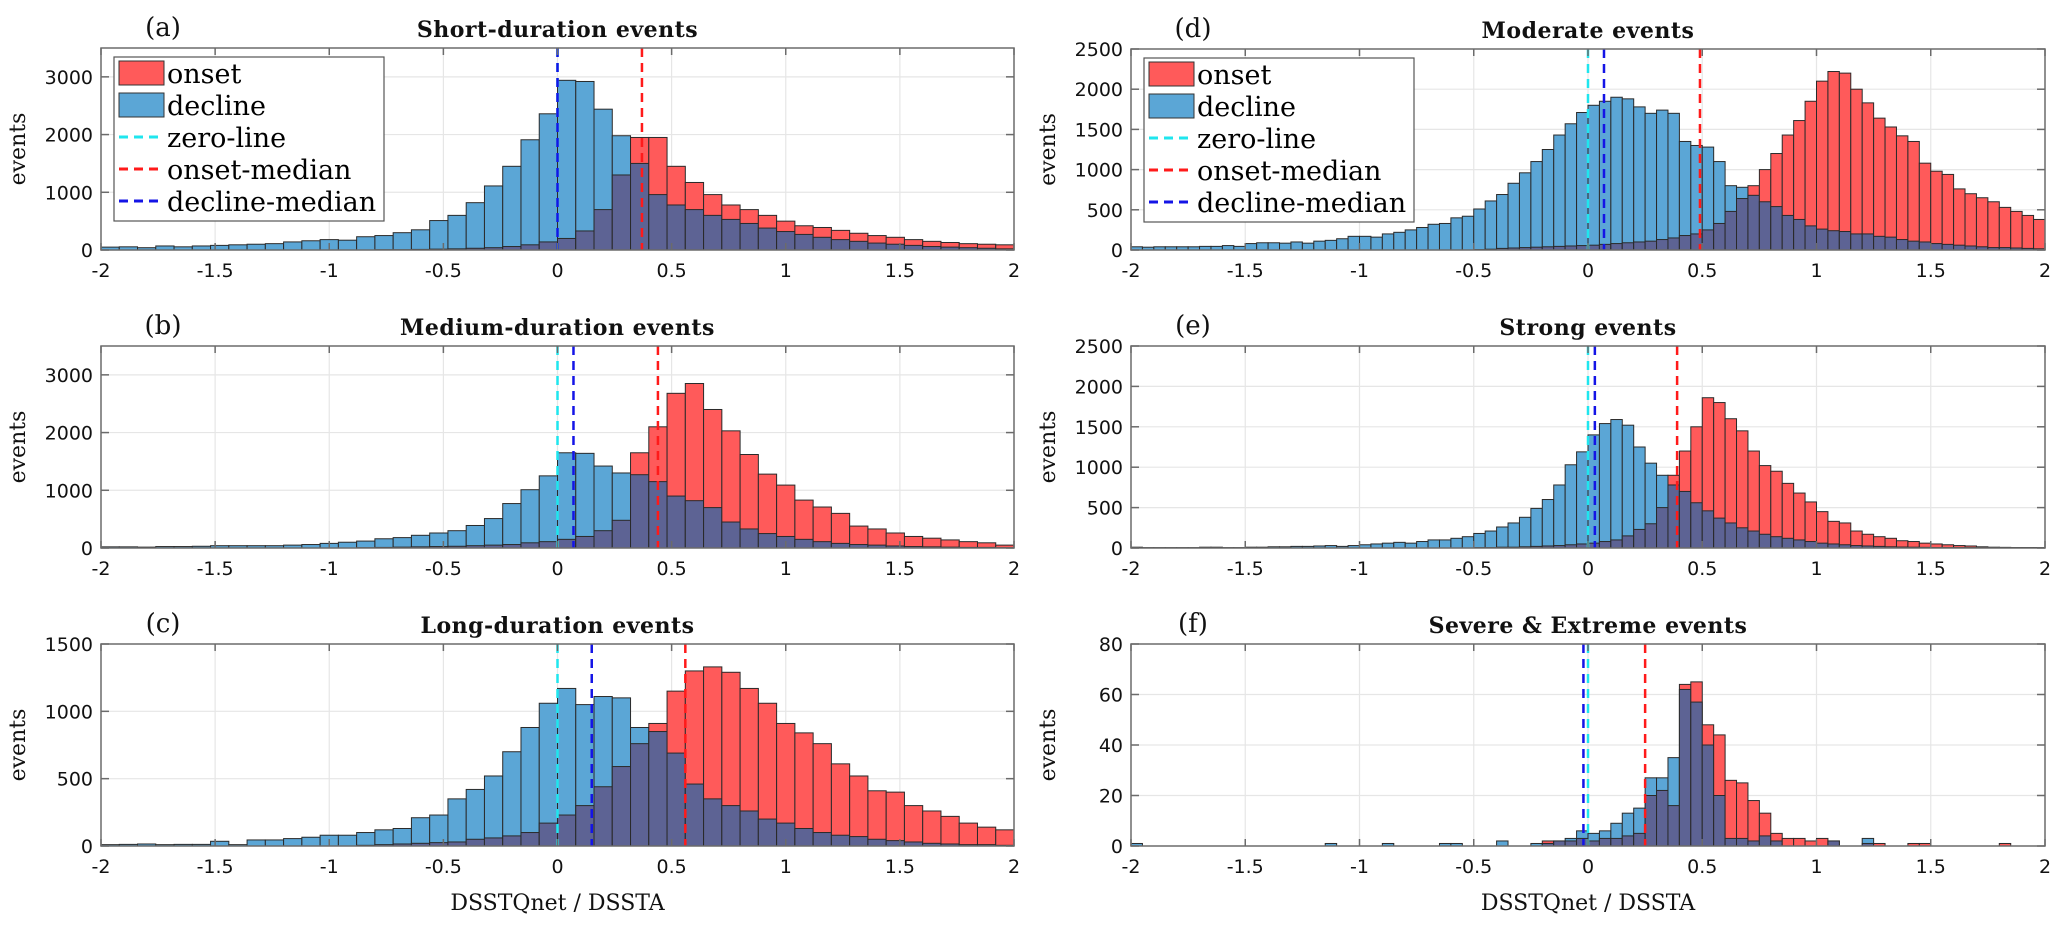 The image size is (2067, 929). I want to click on legend-label: decline, so click(216, 106).